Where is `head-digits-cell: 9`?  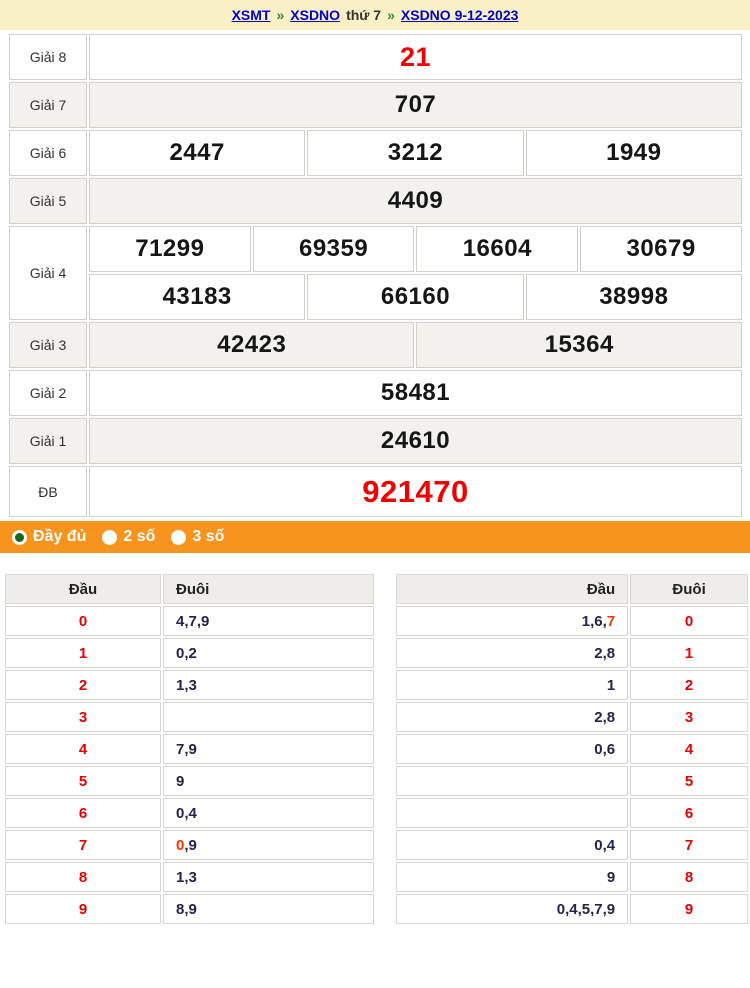
head-digits-cell: 9 is located at coordinates (512, 877).